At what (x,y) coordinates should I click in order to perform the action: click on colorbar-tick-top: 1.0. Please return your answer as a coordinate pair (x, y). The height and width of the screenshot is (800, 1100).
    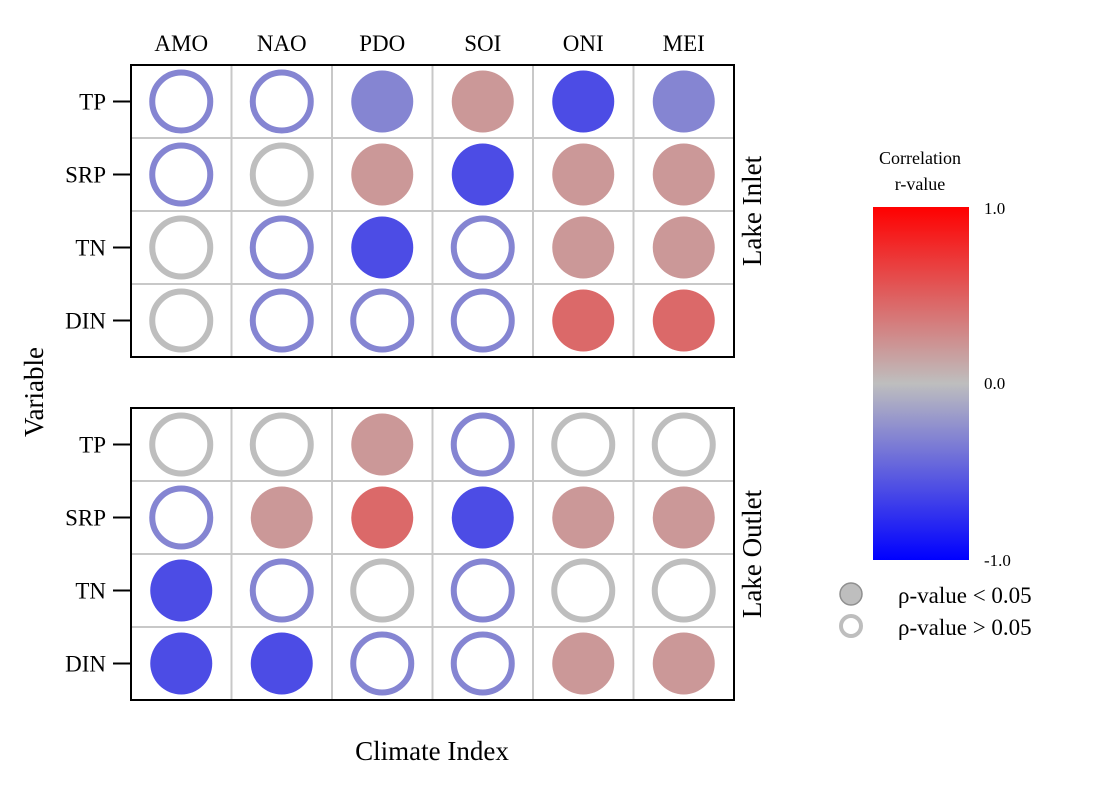
    Looking at the image, I should click on (994, 208).